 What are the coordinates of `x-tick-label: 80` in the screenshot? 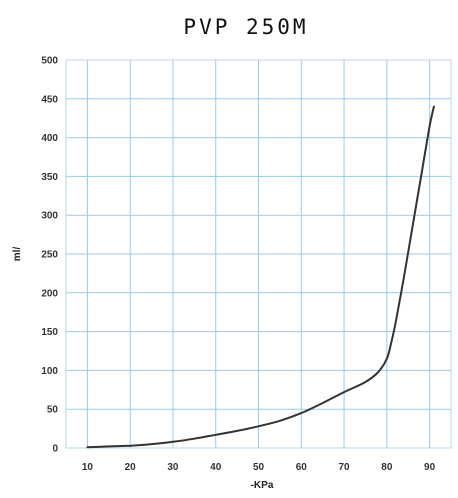 It's located at (387, 467).